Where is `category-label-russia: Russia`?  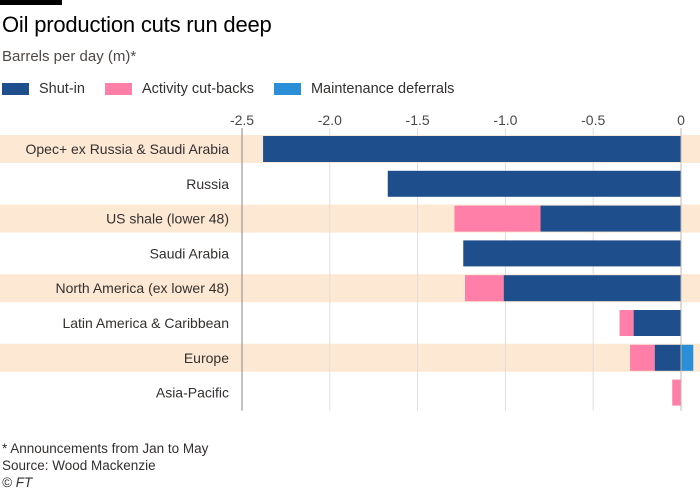
category-label-russia: Russia is located at coordinates (207, 184).